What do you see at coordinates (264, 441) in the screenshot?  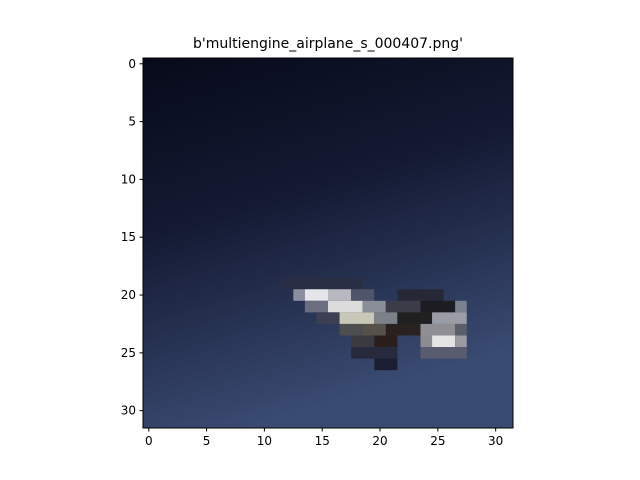 I see `x-tick-label: 10` at bounding box center [264, 441].